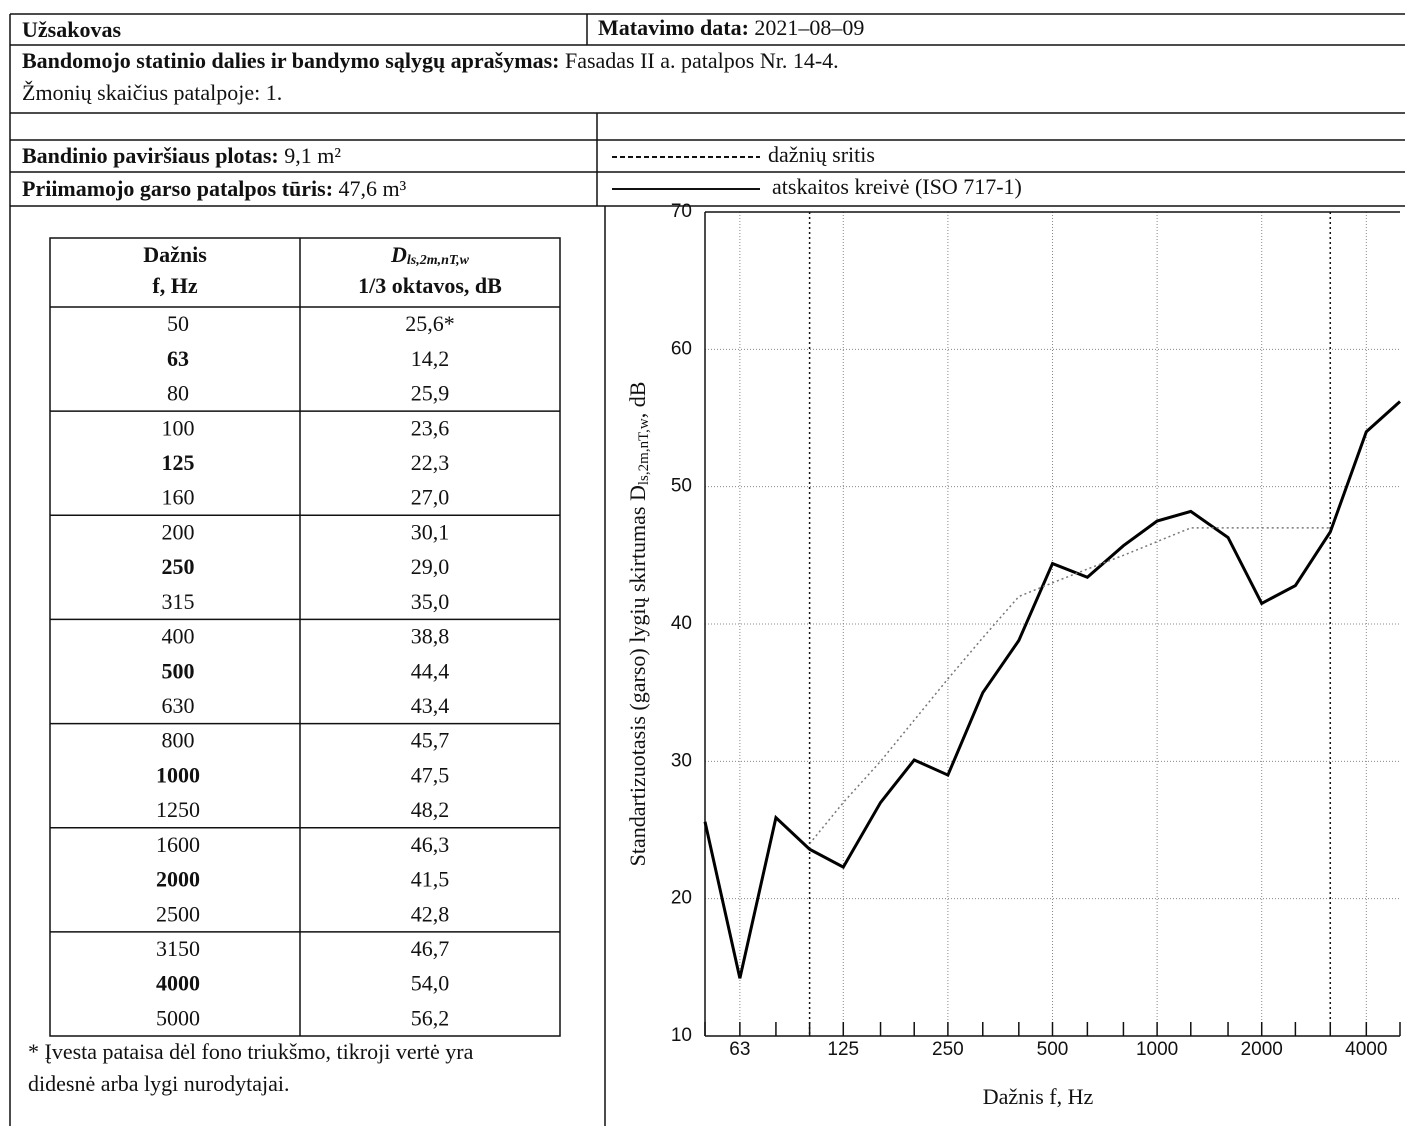  Describe the element at coordinates (214, 188) in the screenshot. I see `volume: Priimamojo garso patalpos tūris: 47,6 m³` at that location.